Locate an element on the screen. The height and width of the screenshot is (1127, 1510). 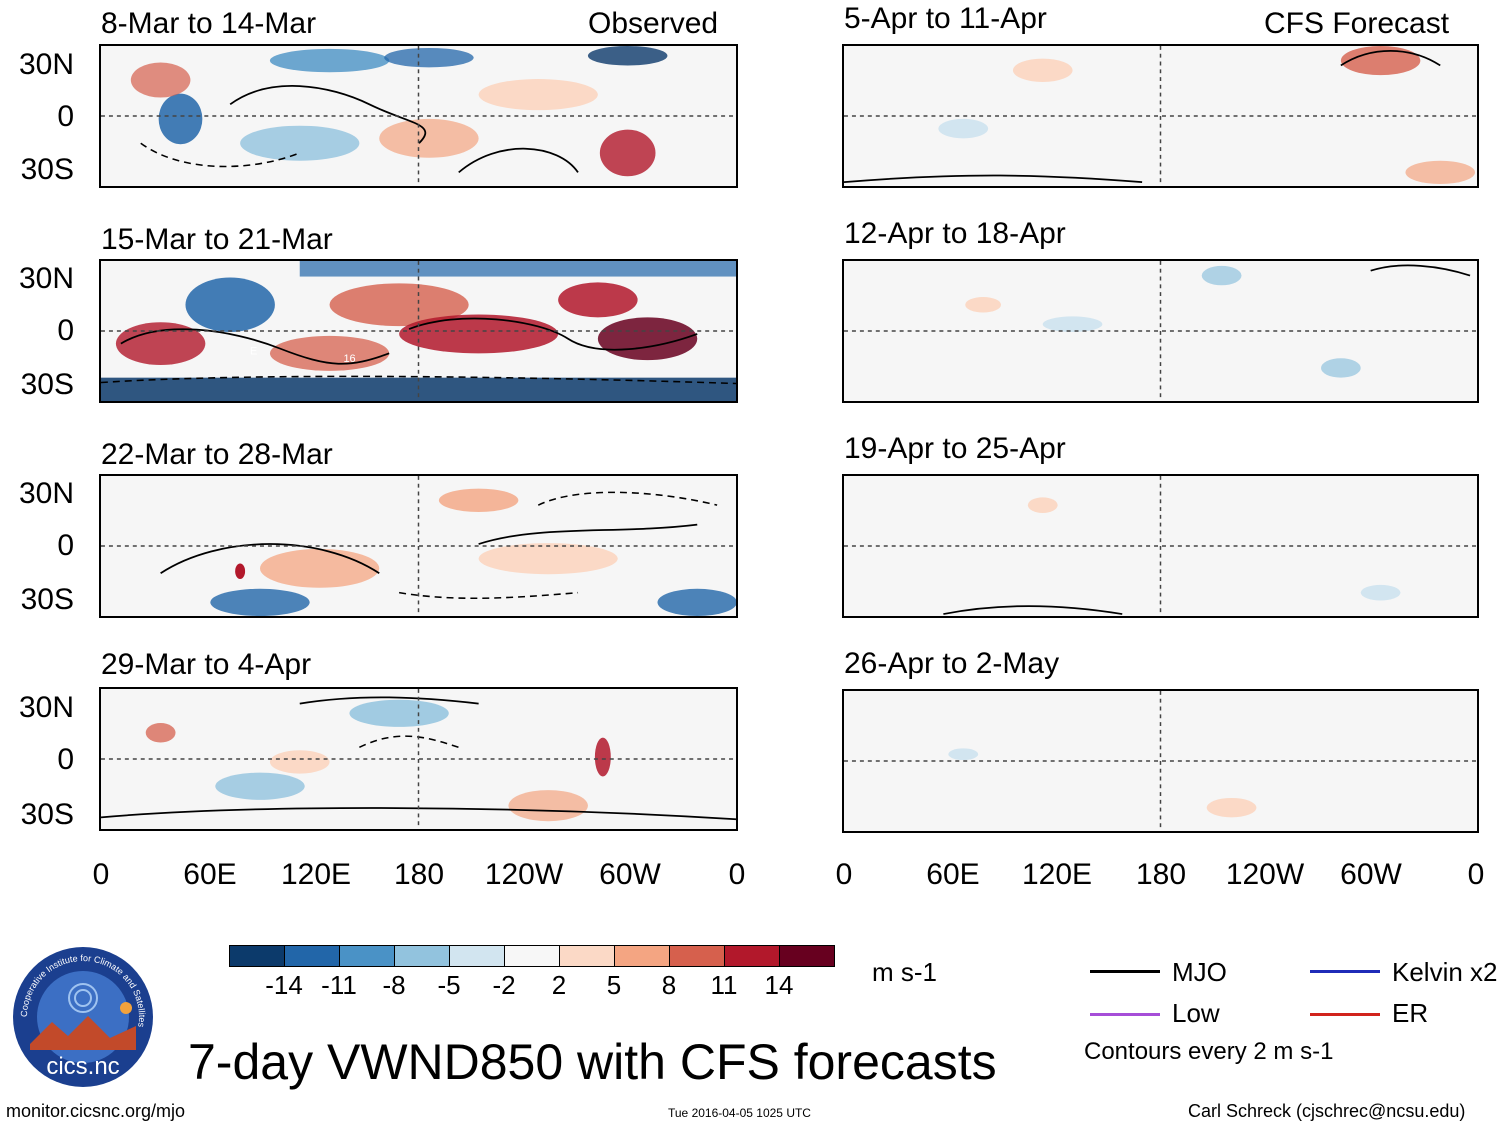
ylab-eq-1: 0 is located at coordinates (65, 116).